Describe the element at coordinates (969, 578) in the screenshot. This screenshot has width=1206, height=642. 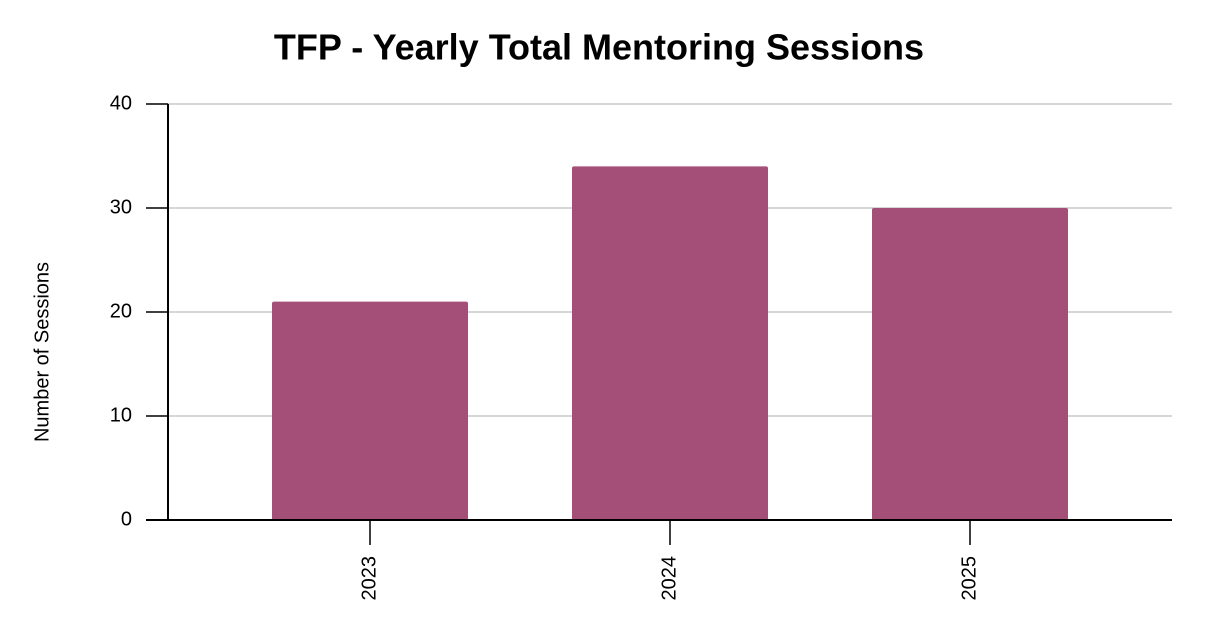
I see `x-tick-label: 2025` at that location.